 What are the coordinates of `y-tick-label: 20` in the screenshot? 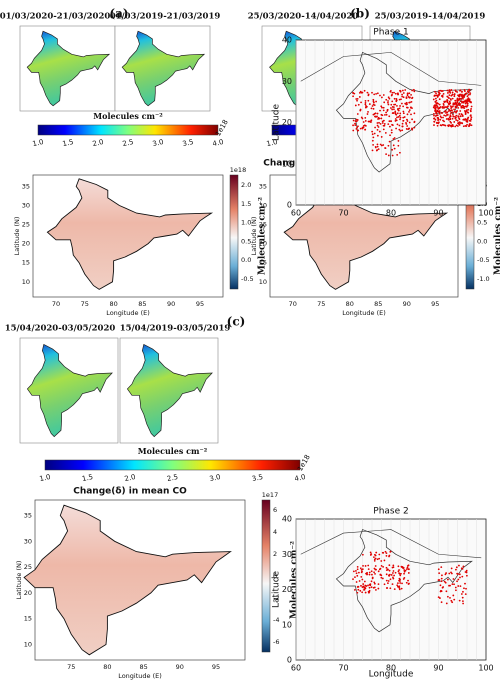 It's located at (287, 122).